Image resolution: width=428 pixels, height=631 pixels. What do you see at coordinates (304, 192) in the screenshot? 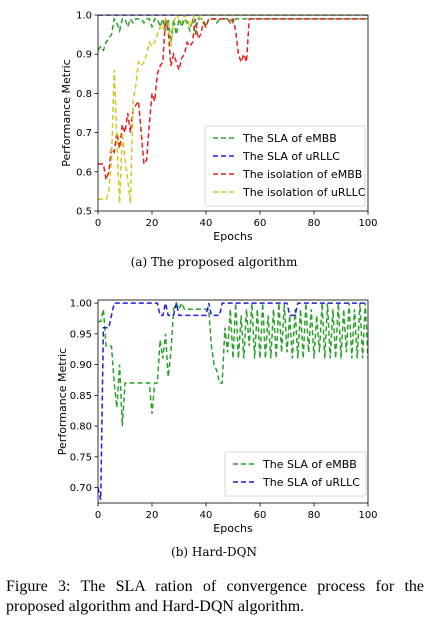
I see `legend-label-4: The isolation of uRLLC` at bounding box center [304, 192].